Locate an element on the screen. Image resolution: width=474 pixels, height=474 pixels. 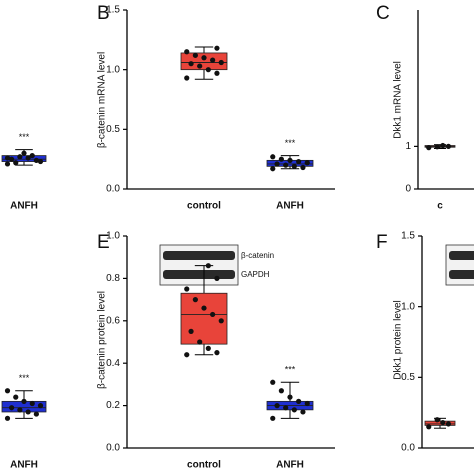
y-axis-label: Dkk1 mRNA level is located at coordinates (398, 100).